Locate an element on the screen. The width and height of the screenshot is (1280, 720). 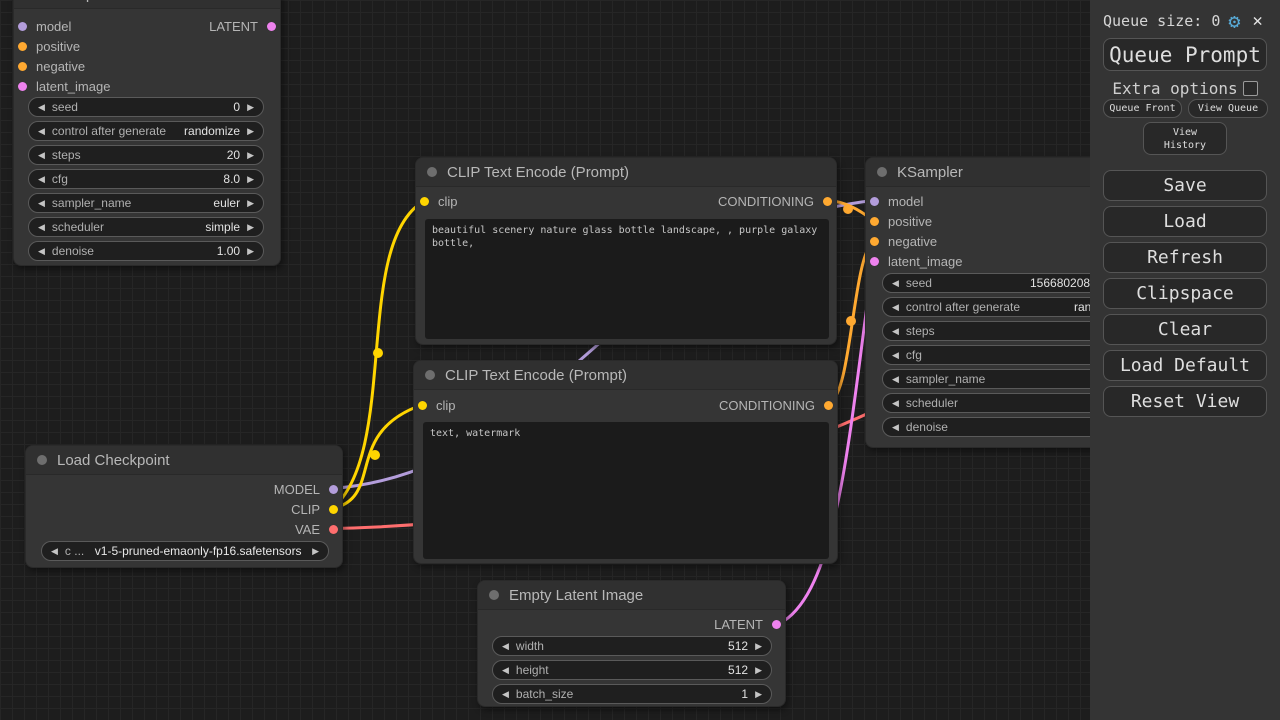
widget-scheduler: ◀ scheduler simple ▶ is located at coordinates (146, 227).